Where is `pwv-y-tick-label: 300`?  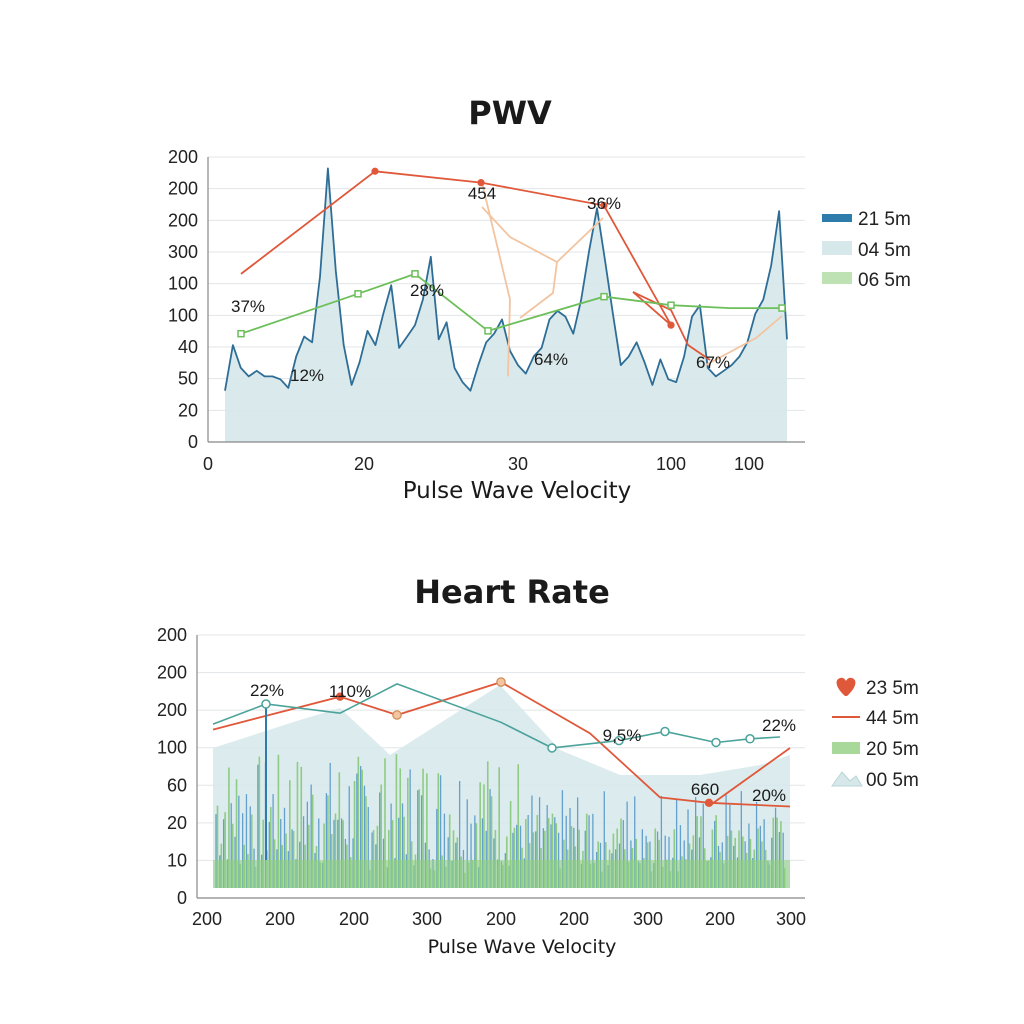
pwv-y-tick-label: 300 is located at coordinates (183, 252).